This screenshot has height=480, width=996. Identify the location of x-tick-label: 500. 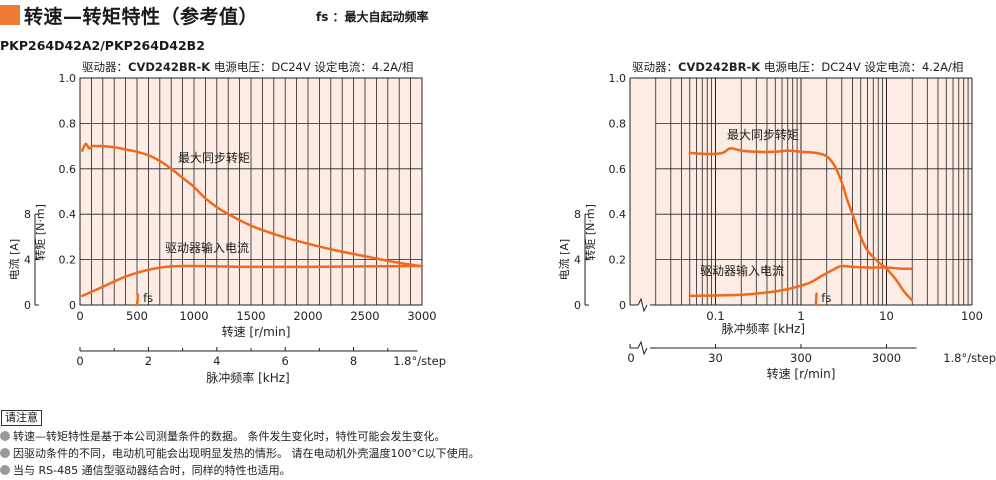
(137, 316).